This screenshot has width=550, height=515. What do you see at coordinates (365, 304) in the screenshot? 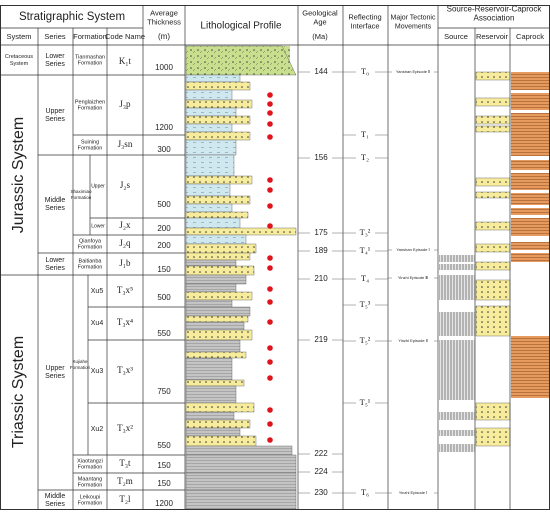
I see `interface-label: T₅³` at bounding box center [365, 304].